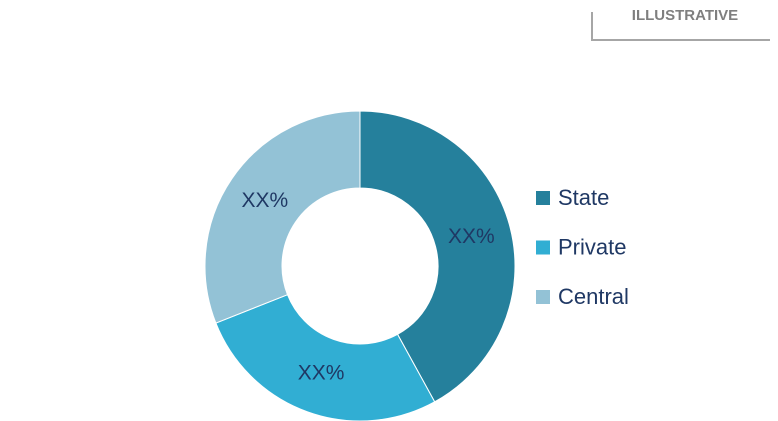  What do you see at coordinates (592, 246) in the screenshot?
I see `legend-label: Private` at bounding box center [592, 246].